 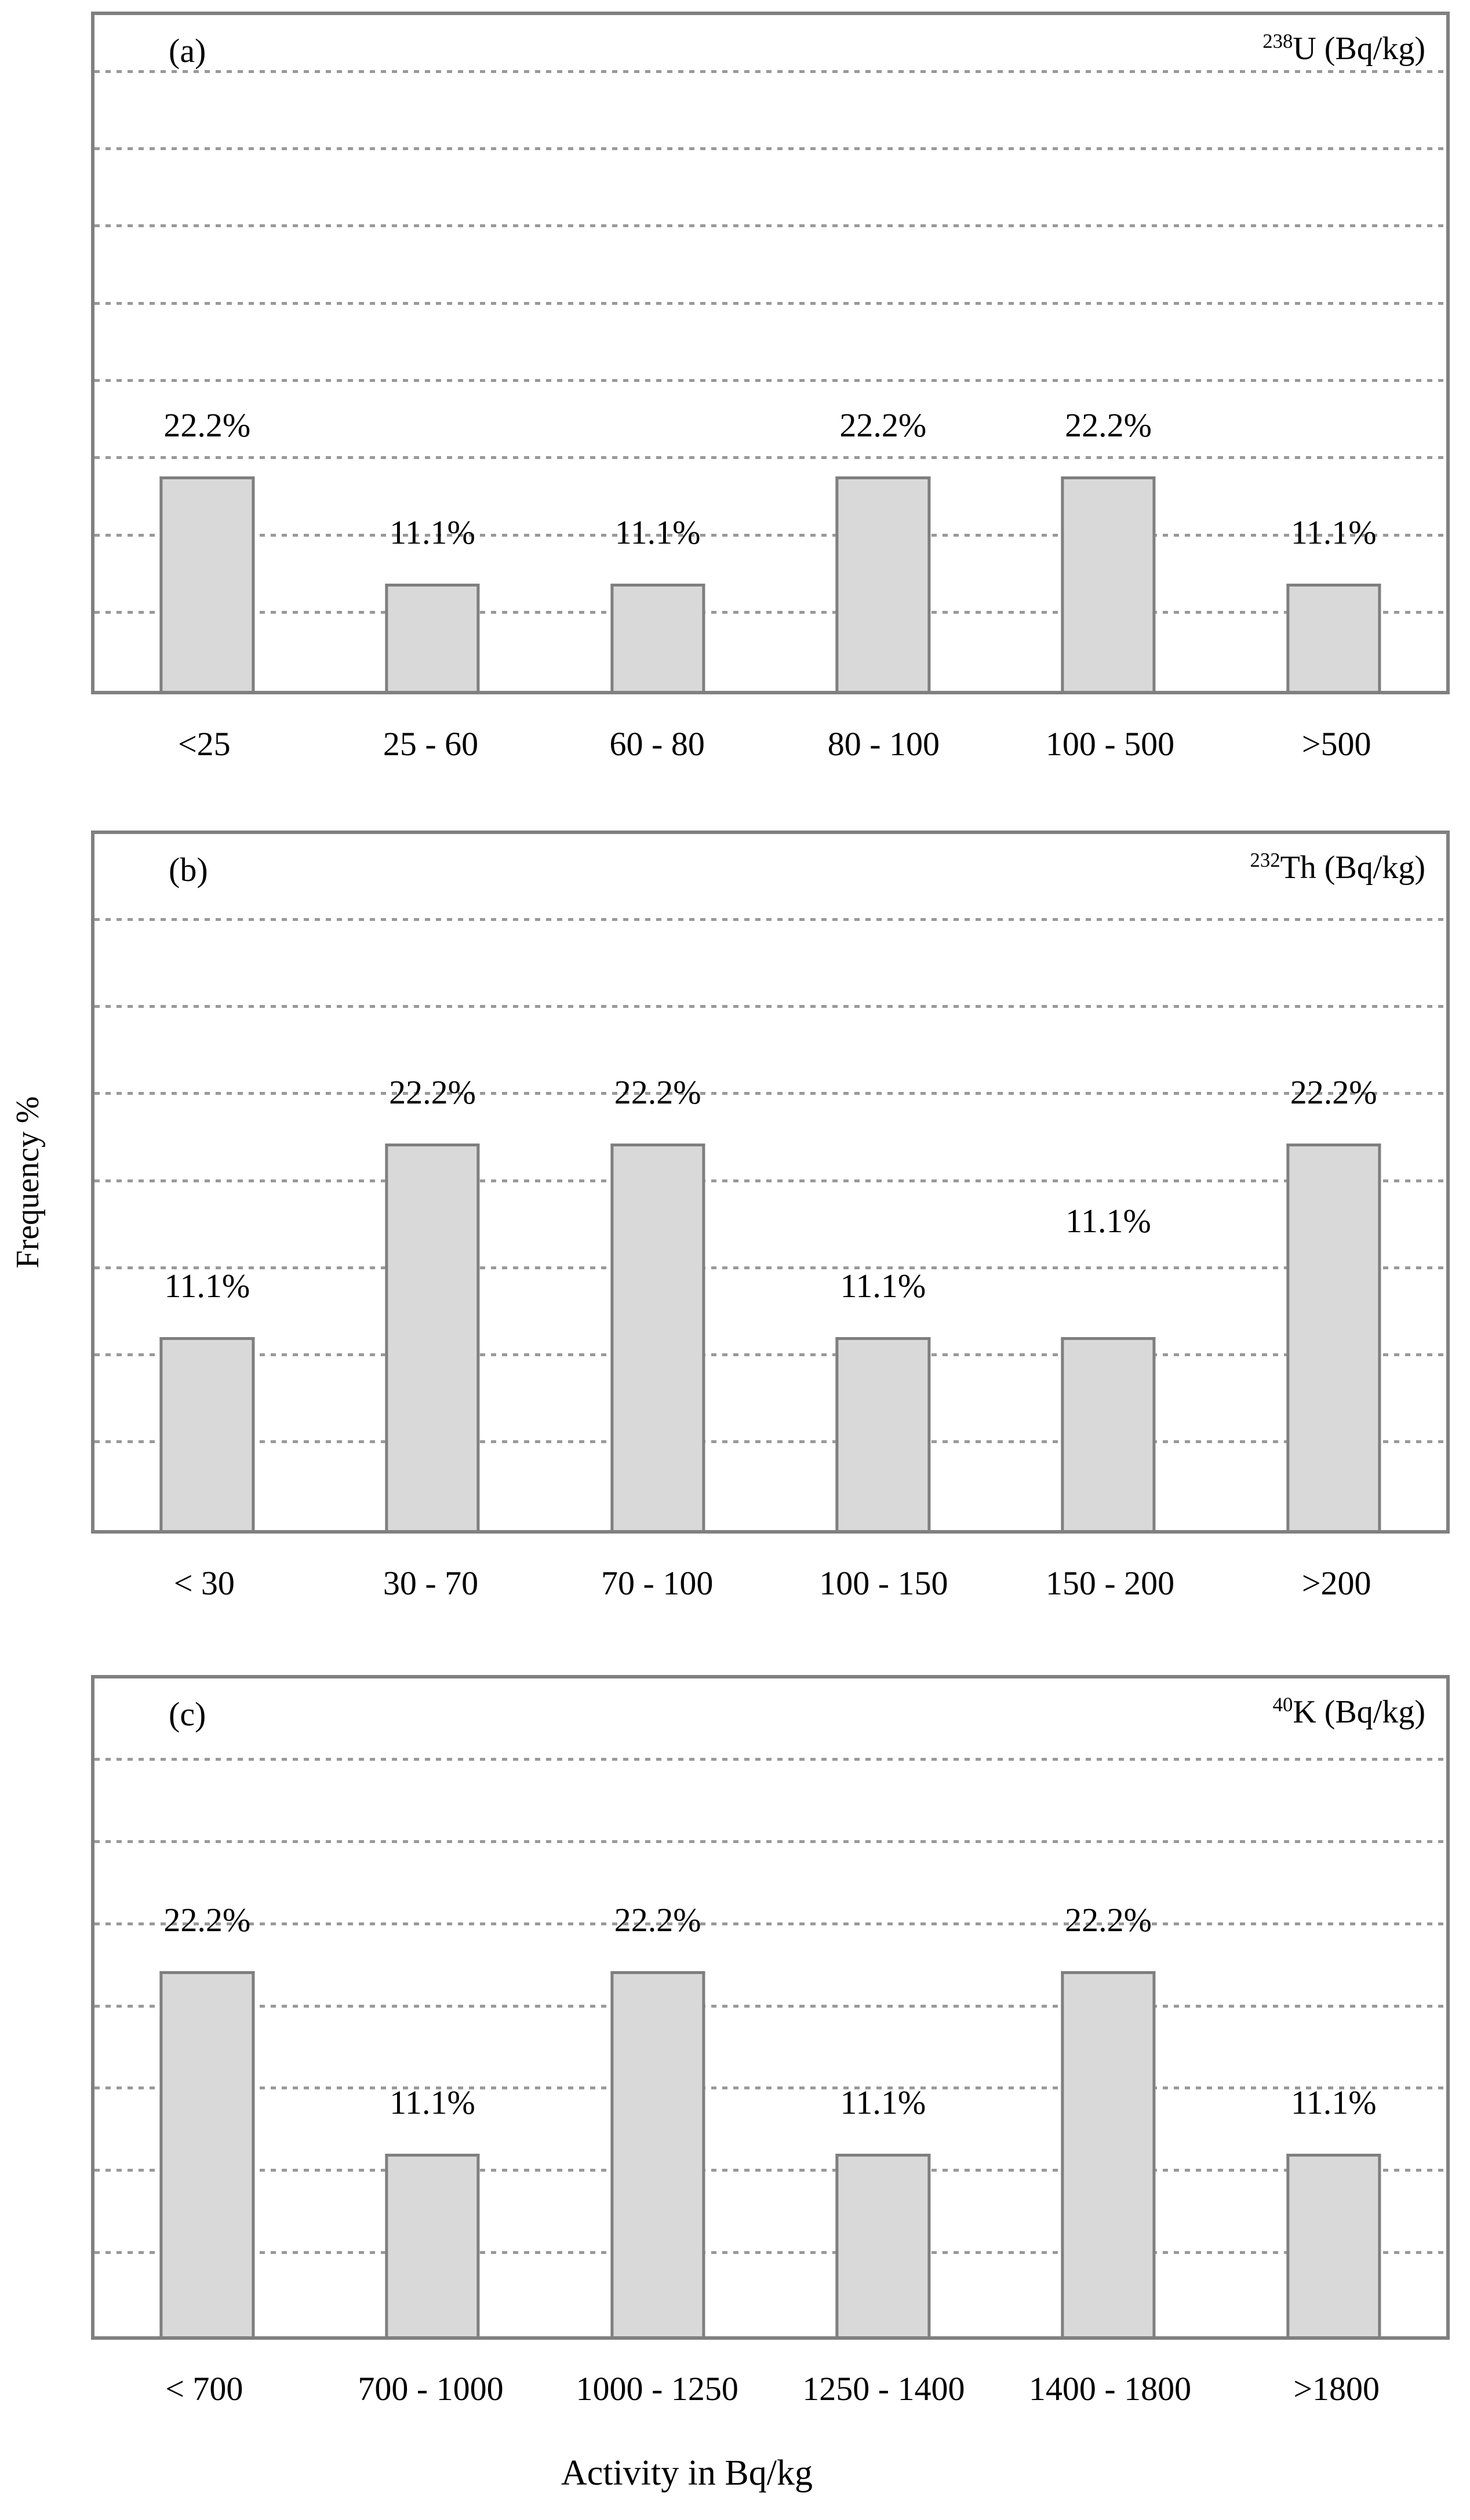 What do you see at coordinates (1352, 868) in the screenshot?
I see `isotope-name-th: Th (Bq/kg)` at bounding box center [1352, 868].